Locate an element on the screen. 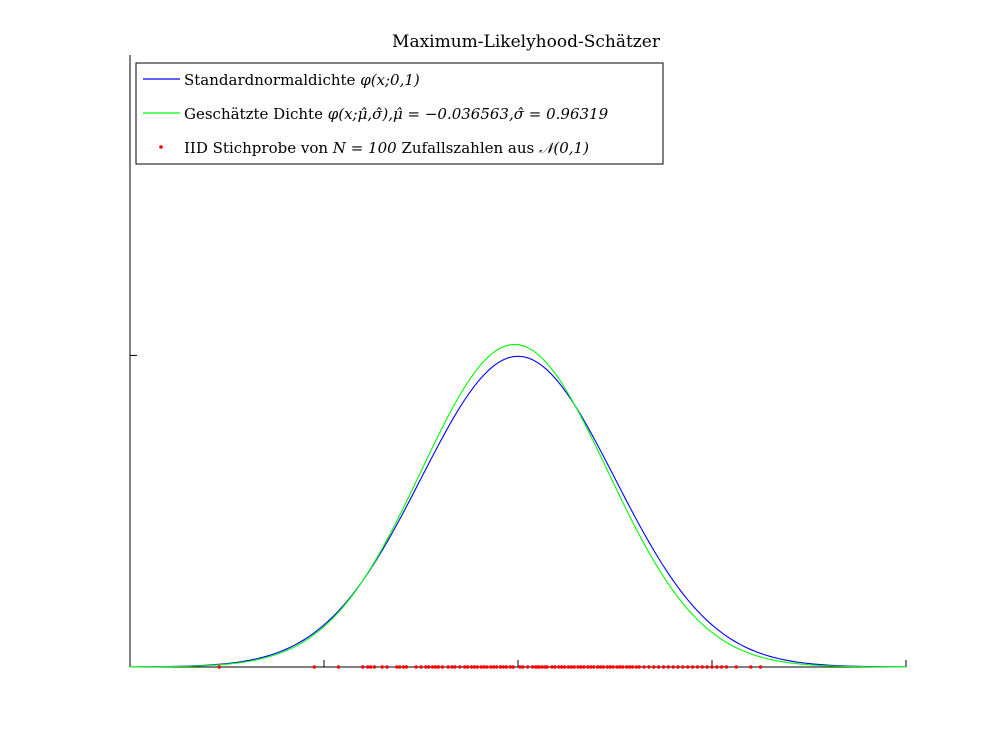  legend-entry-standard: Standardnormaldichte φ(x;0,1) is located at coordinates (302, 80).